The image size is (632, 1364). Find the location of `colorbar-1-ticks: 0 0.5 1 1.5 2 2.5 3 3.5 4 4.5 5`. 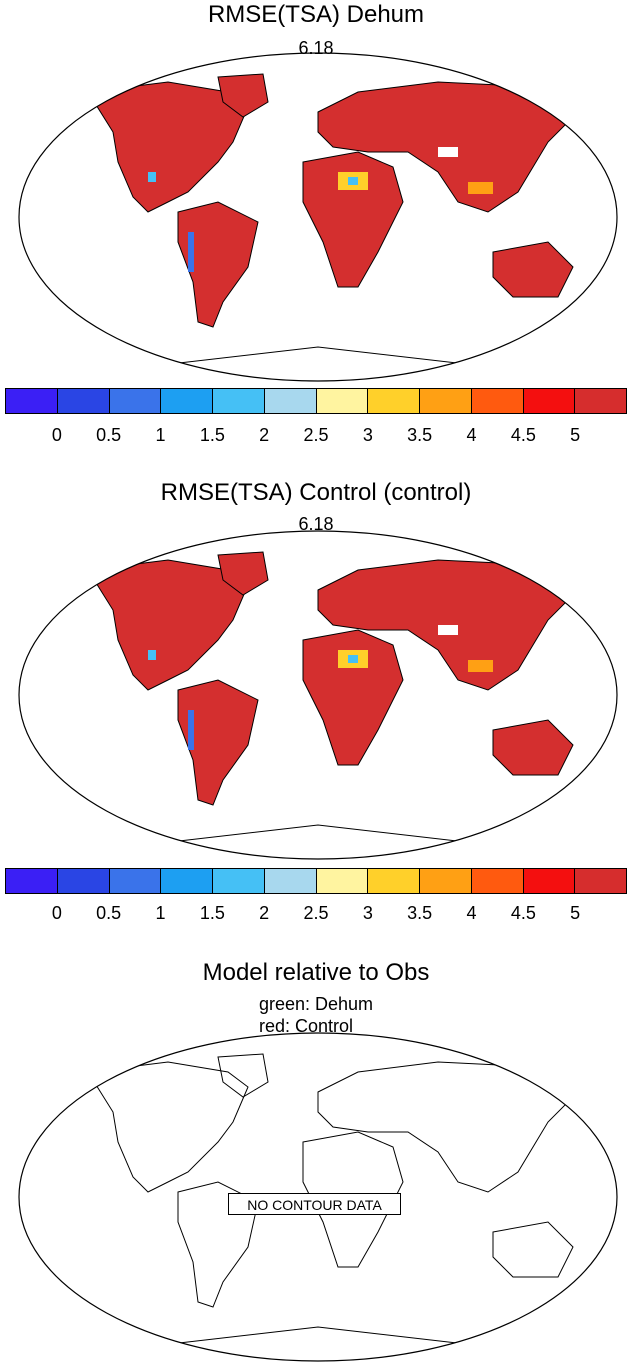

colorbar-1-ticks: 0 0.5 1 1.5 2 2.5 3 3.5 4 4.5 5 is located at coordinates (316, 435).